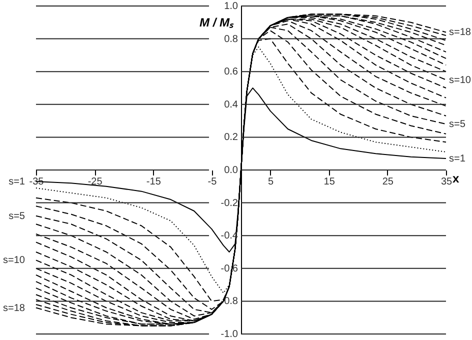 The image size is (472, 340). Describe the element at coordinates (14, 260) in the screenshot. I see `text: s=10` at that location.